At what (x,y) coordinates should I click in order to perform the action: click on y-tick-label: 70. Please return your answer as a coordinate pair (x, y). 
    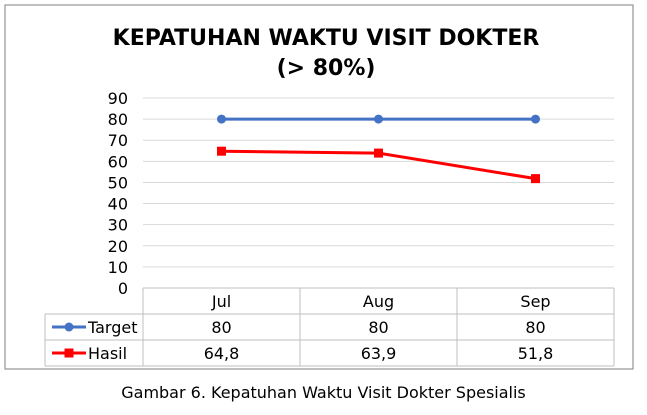
    Looking at the image, I should click on (118, 140).